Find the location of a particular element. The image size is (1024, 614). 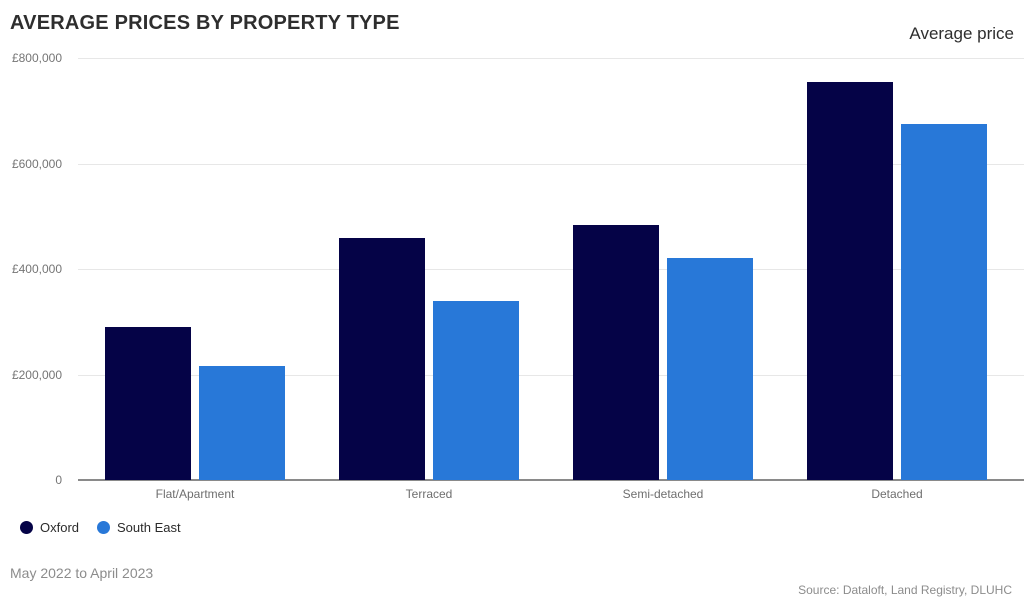

legend-item-oxford: Oxford is located at coordinates (49, 527).